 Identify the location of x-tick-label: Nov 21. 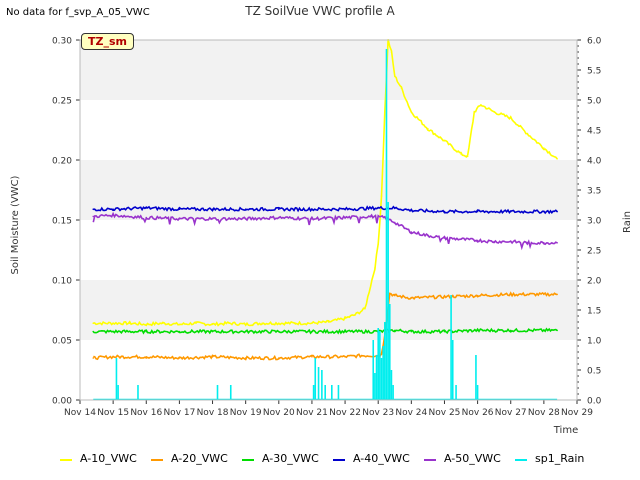
(312, 413).